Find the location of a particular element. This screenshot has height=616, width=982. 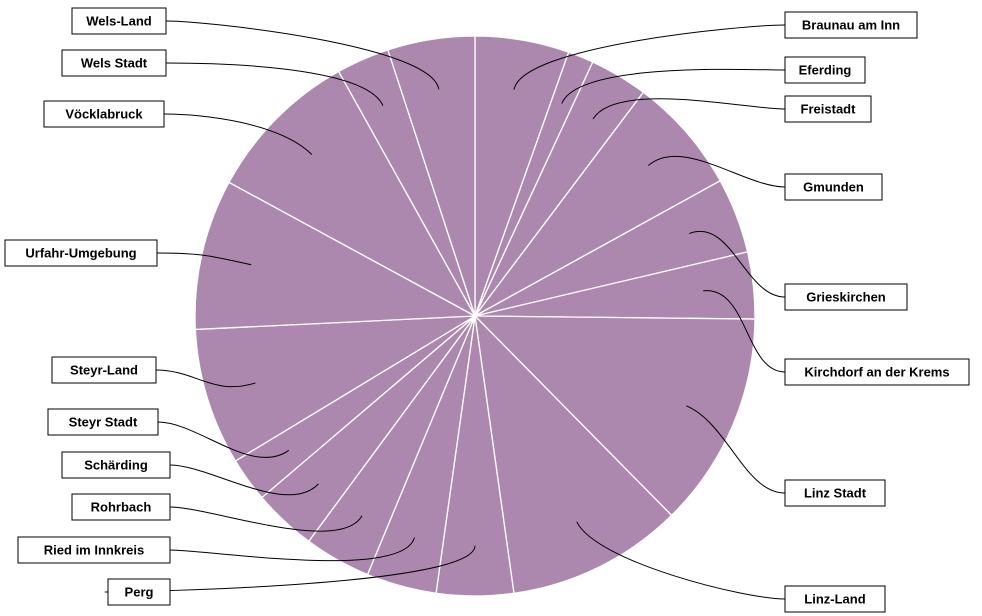

label-box-steyr-land is located at coordinates (104, 370).